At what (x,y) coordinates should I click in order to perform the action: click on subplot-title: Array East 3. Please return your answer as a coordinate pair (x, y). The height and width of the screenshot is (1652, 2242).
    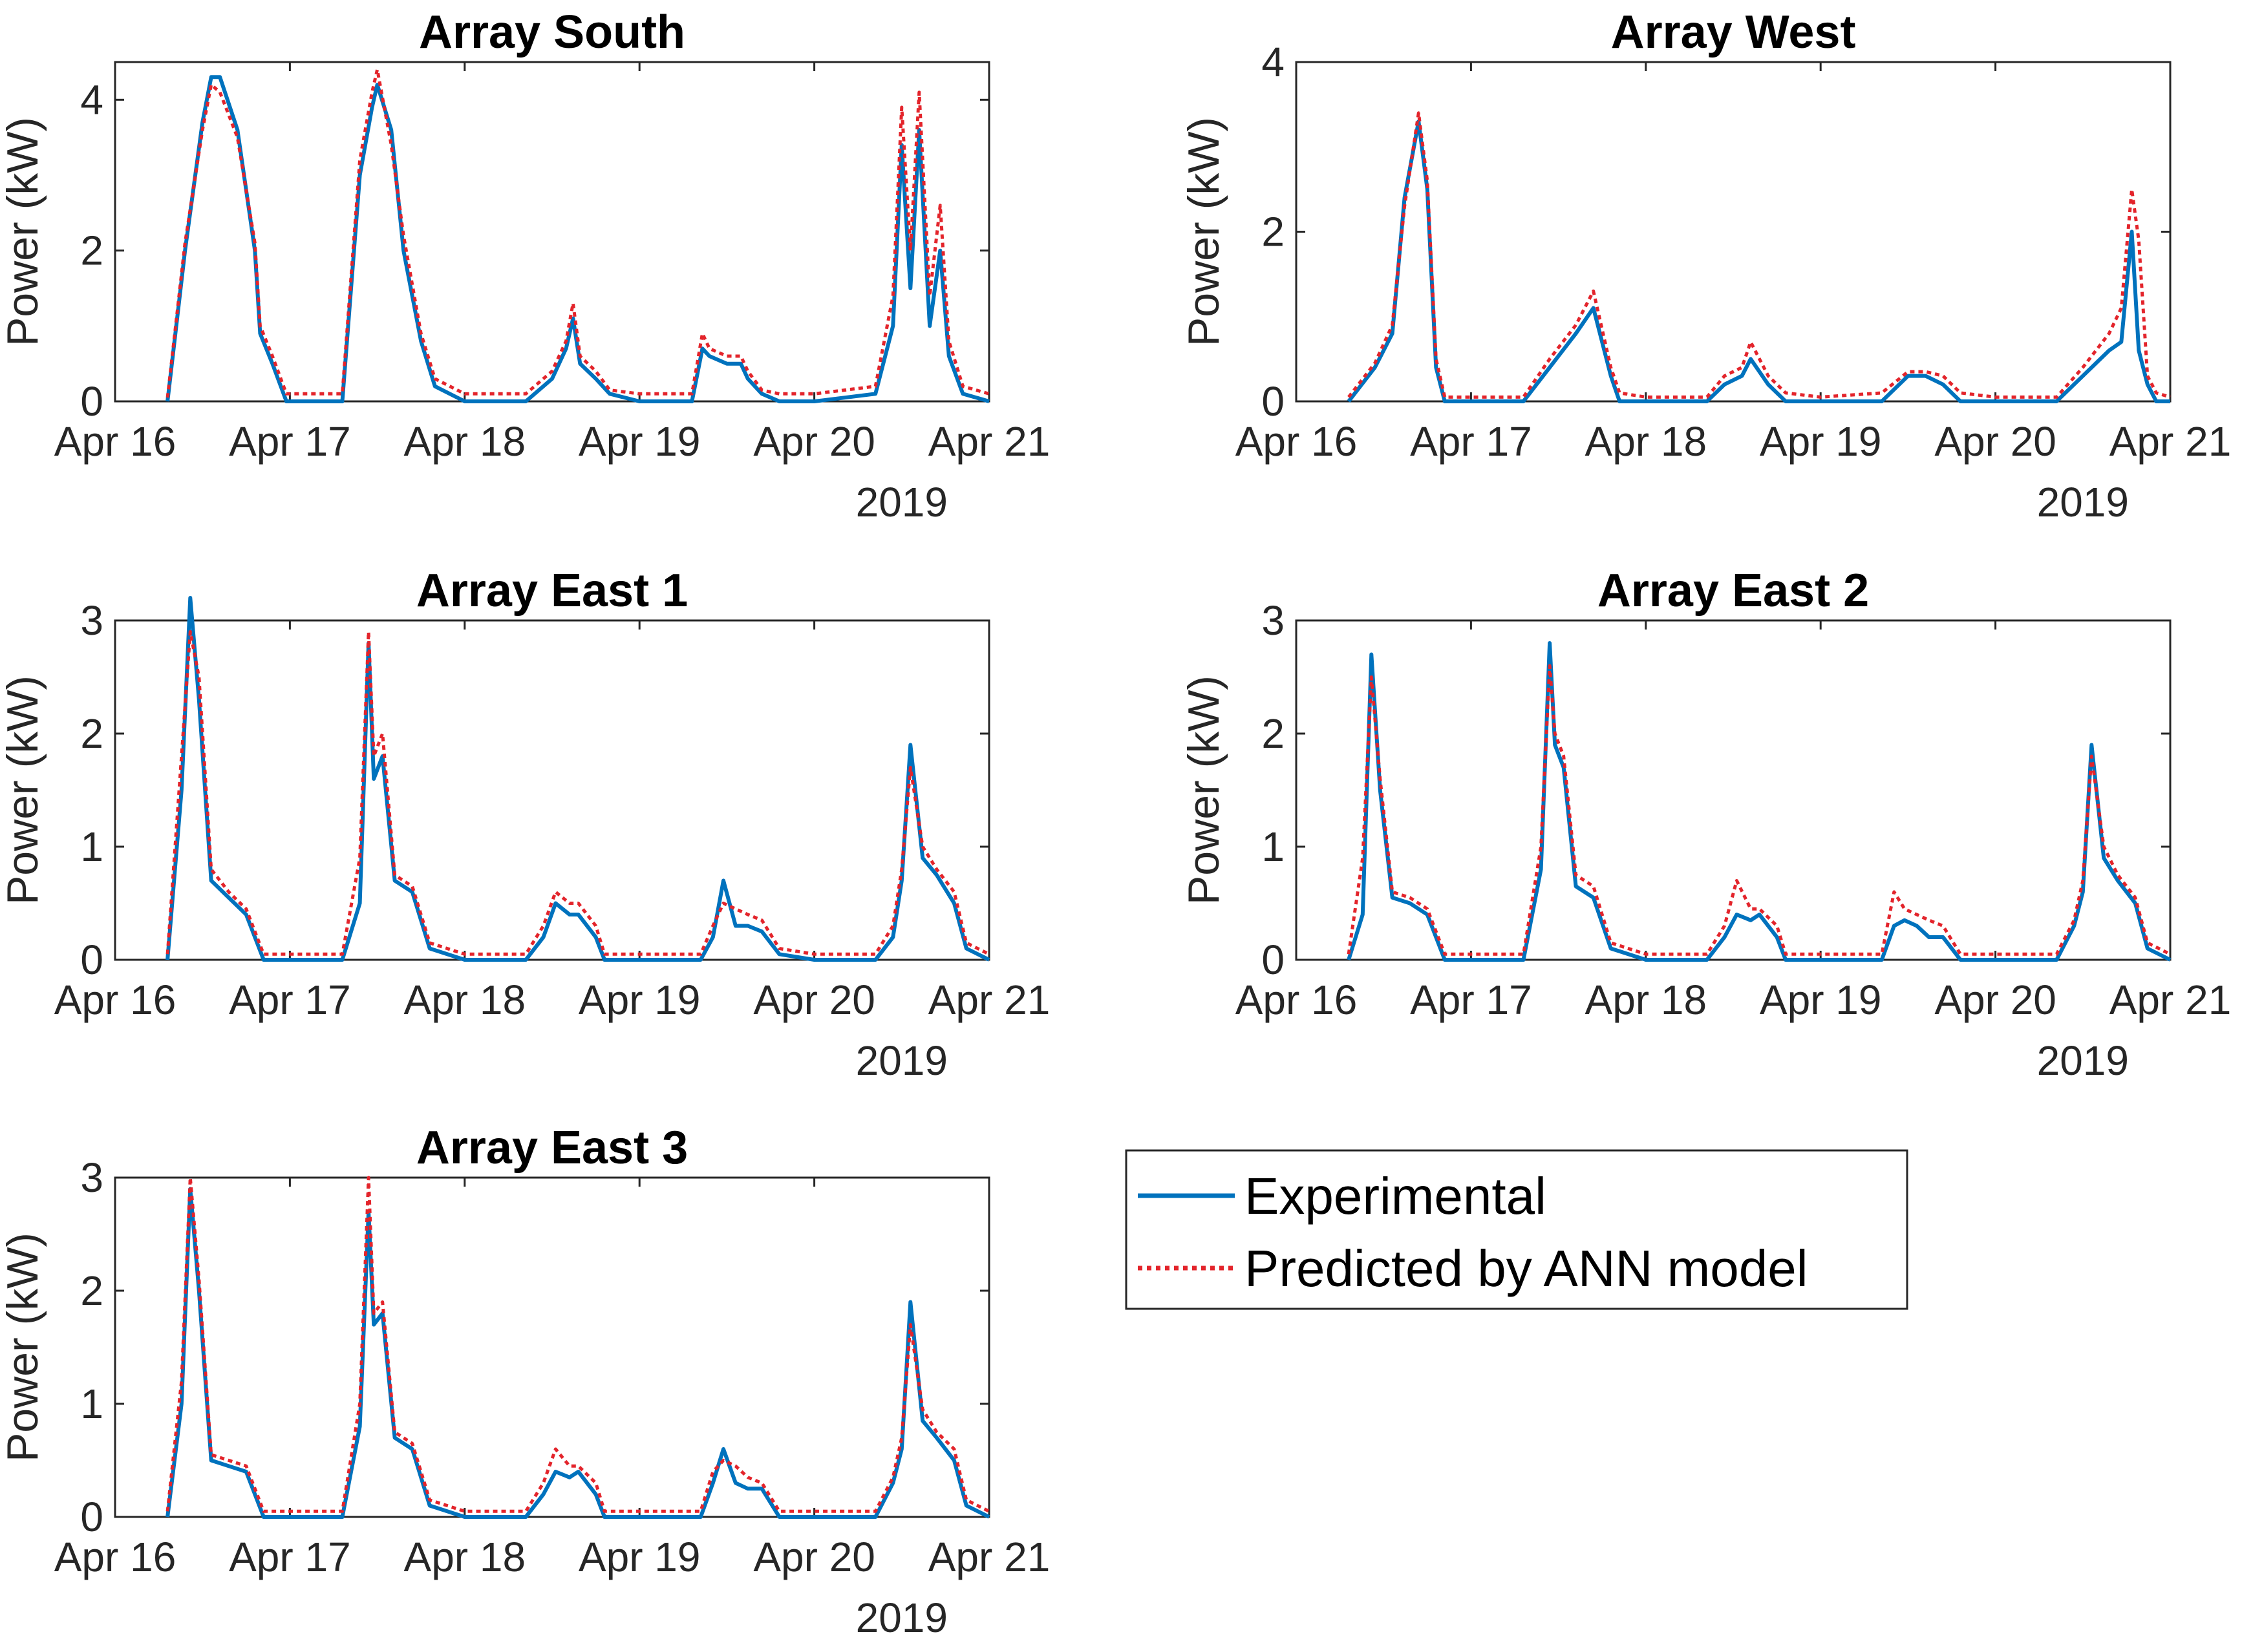
    Looking at the image, I should click on (552, 1148).